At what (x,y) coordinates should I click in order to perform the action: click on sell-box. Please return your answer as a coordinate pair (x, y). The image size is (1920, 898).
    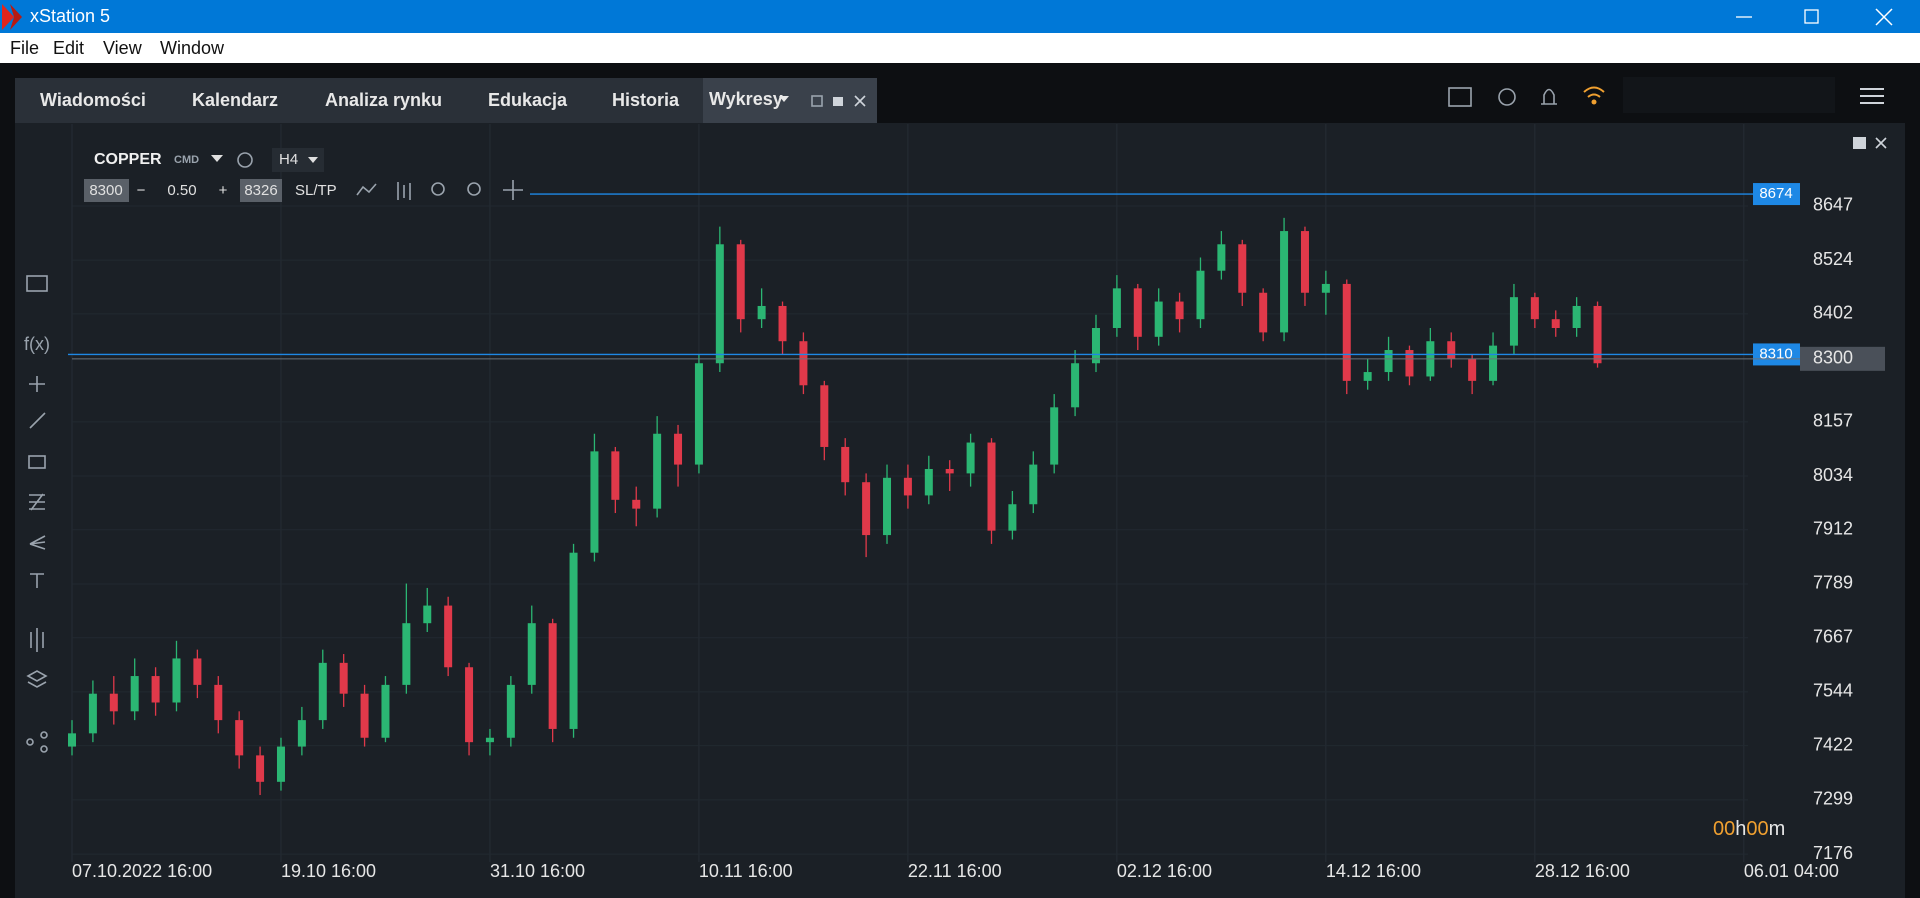
    Looking at the image, I should click on (106, 190).